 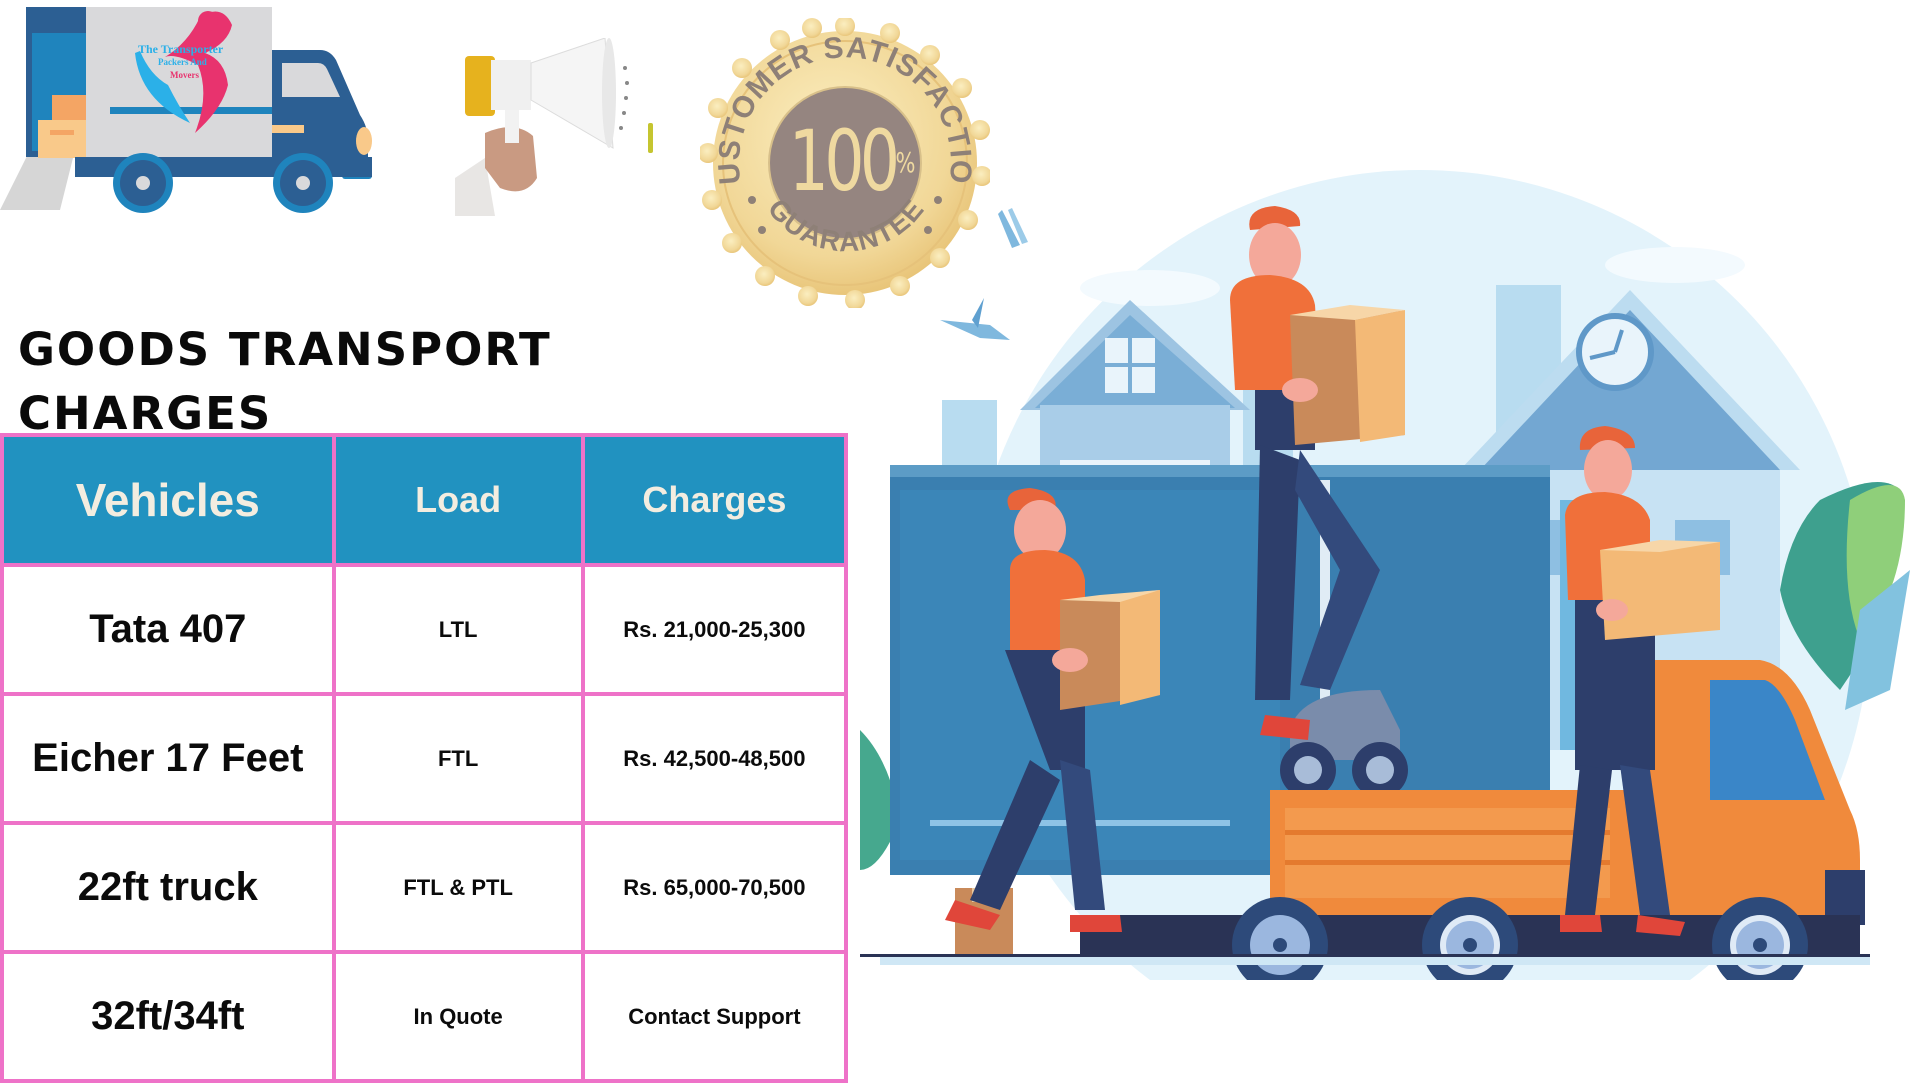 What do you see at coordinates (714, 887) in the screenshot?
I see `charges-cell: Rs. 65,000-70,500` at bounding box center [714, 887].